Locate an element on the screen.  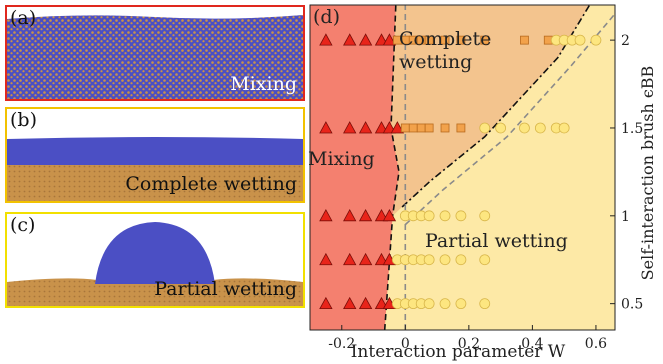
x-axis-label: Interaction parameter W is located at coordinates (458, 352).